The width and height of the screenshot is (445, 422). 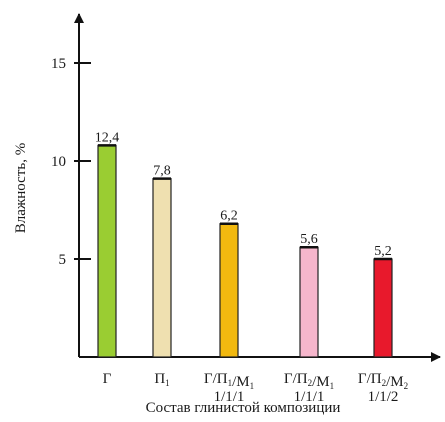 I want to click on y-tick-label: 10, so click(x=58, y=162).